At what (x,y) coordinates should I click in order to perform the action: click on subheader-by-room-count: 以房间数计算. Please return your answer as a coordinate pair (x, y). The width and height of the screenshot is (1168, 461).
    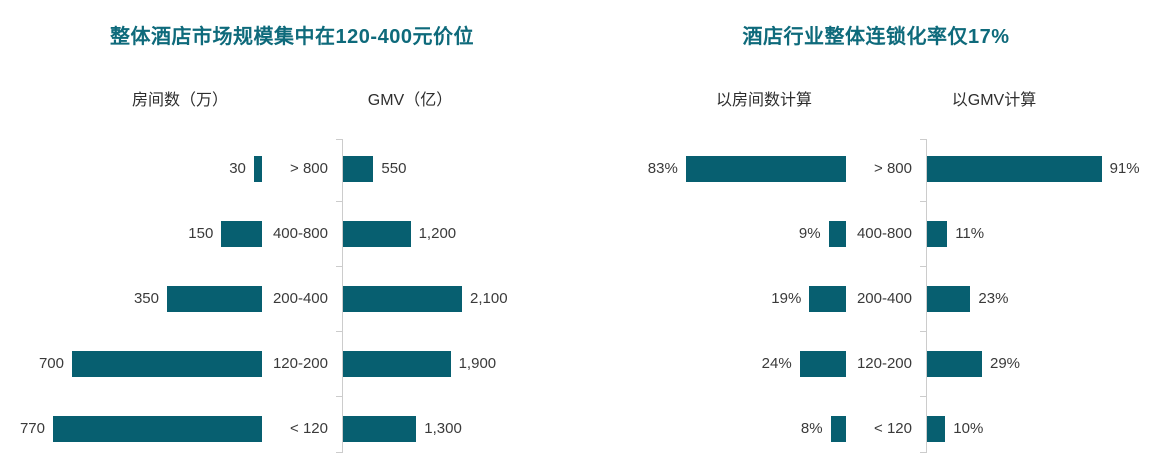
    Looking at the image, I should click on (763, 100).